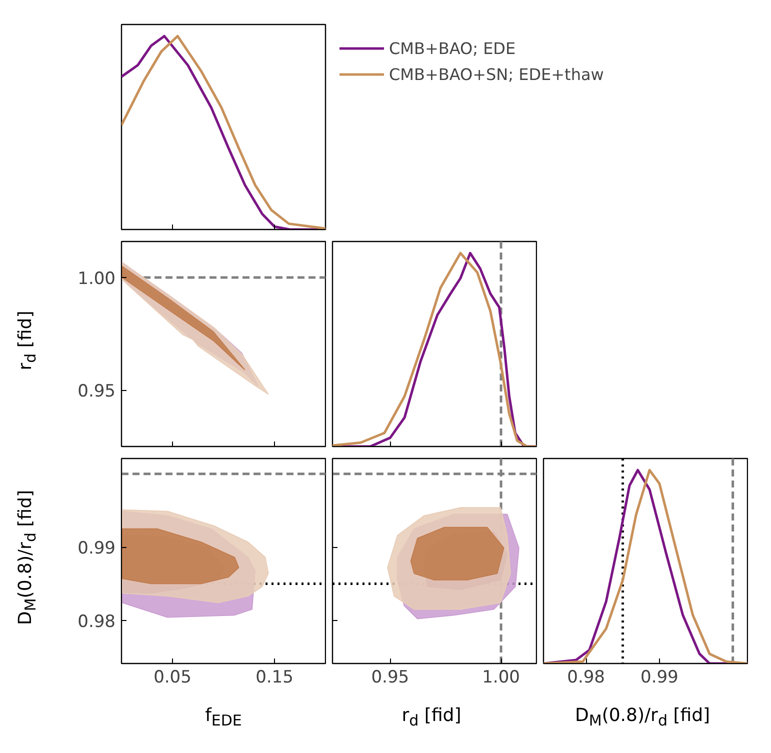 This screenshot has width=771, height=753. I want to click on legend-label: CMB+BAO; EDE, so click(452, 48).